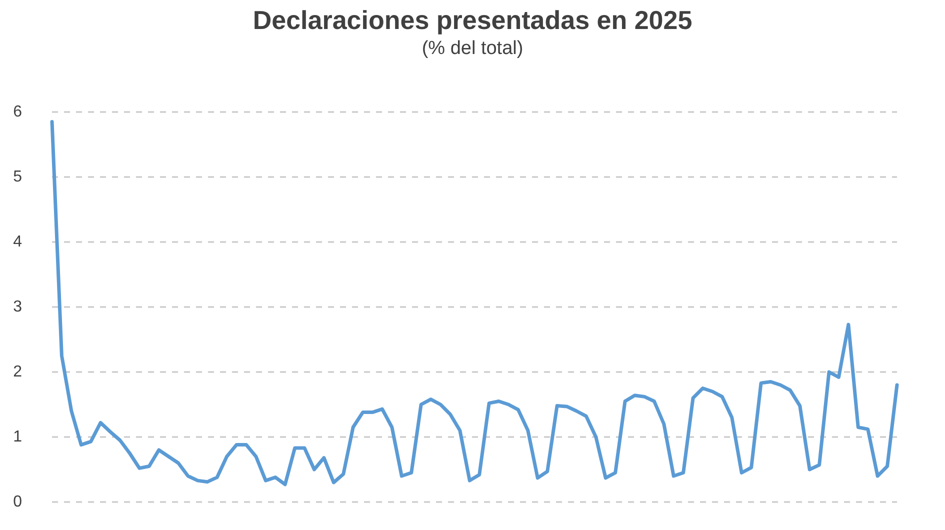 Image resolution: width=945 pixels, height=530 pixels. What do you see at coordinates (17, 112) in the screenshot?
I see `y-tick-label: 6` at bounding box center [17, 112].